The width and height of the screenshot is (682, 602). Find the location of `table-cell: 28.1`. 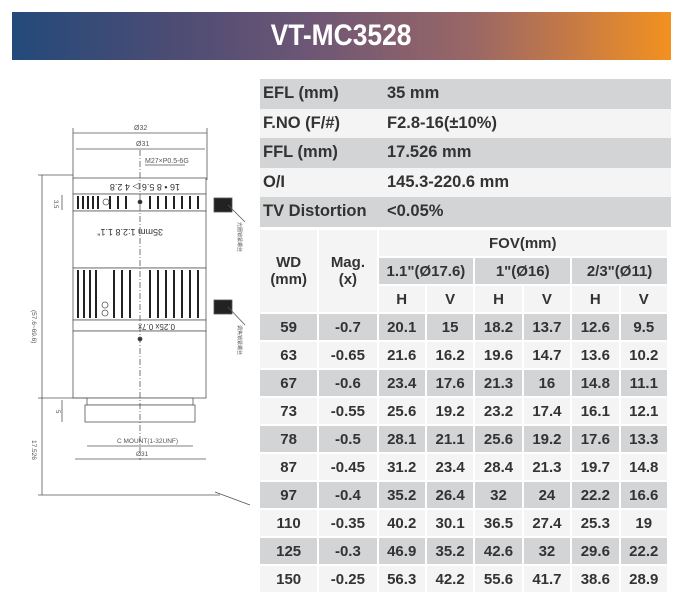

table-cell: 28.1 is located at coordinates (401, 439).